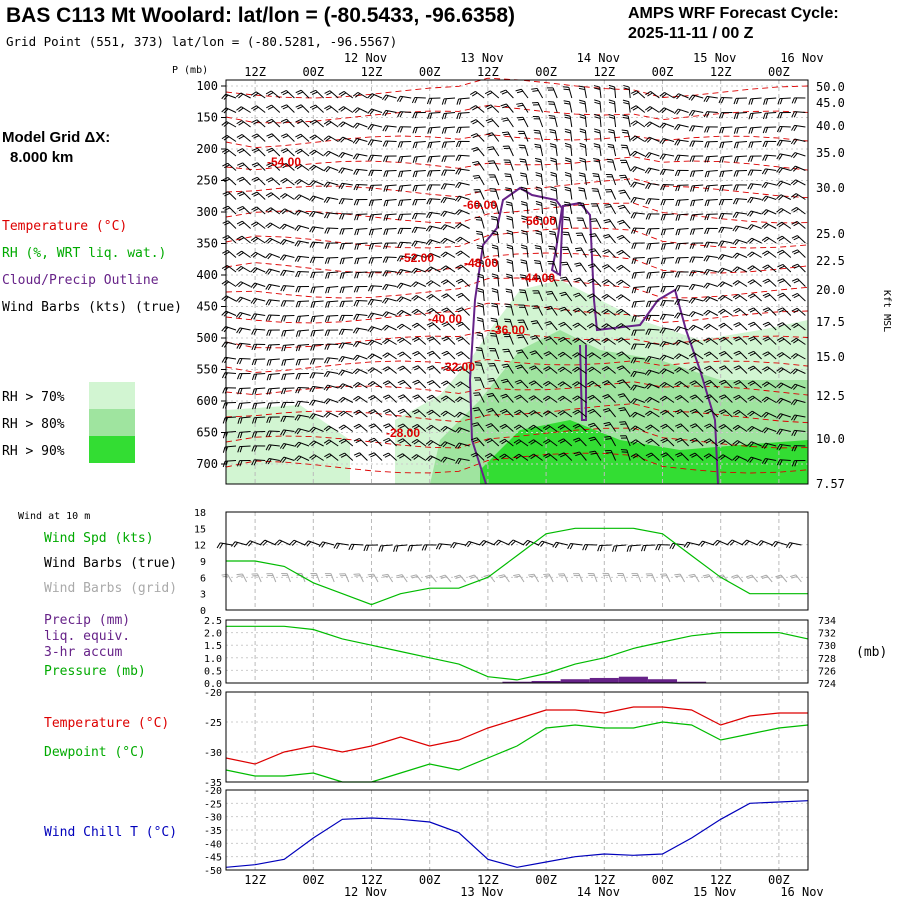  I want to click on rh70-swatch, so click(112, 395).